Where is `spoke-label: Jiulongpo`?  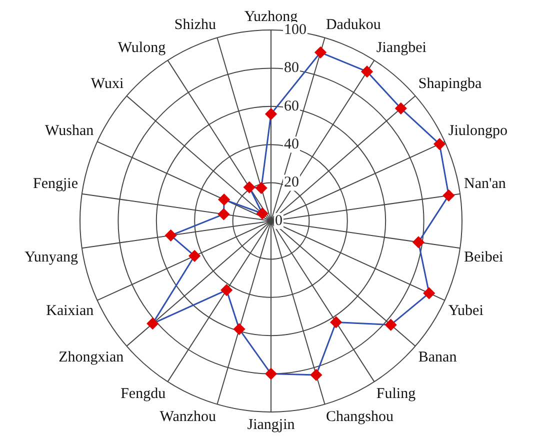 spoke-label: Jiulongpo is located at coordinates (478, 130).